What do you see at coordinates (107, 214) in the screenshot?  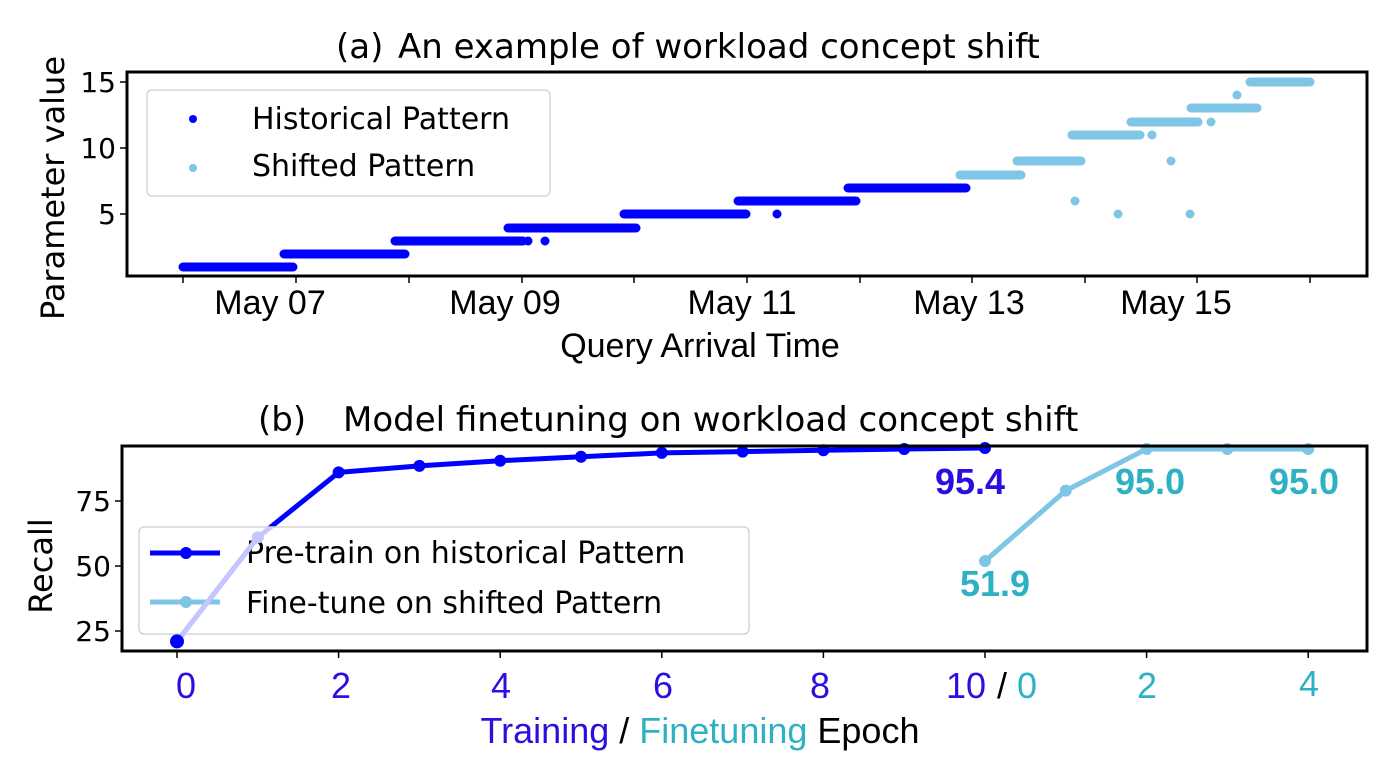 I see `ytick-label: 5` at bounding box center [107, 214].